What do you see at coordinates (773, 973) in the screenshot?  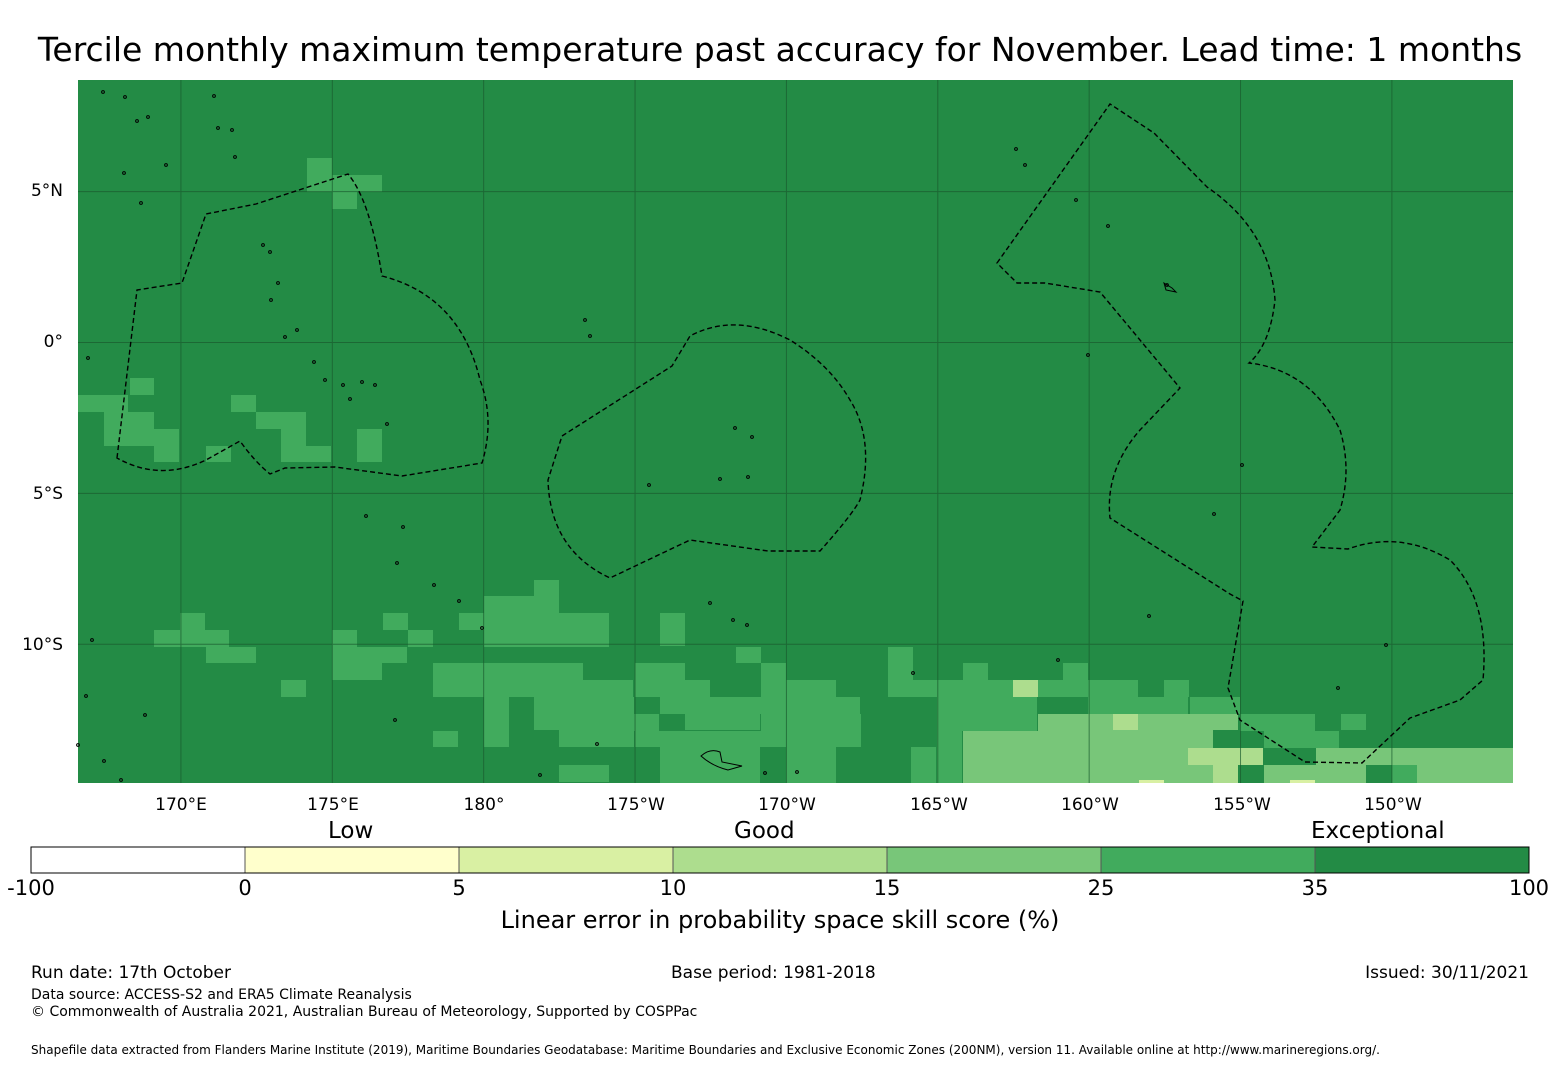 I see `base-period: Base period: 1981-2018` at bounding box center [773, 973].